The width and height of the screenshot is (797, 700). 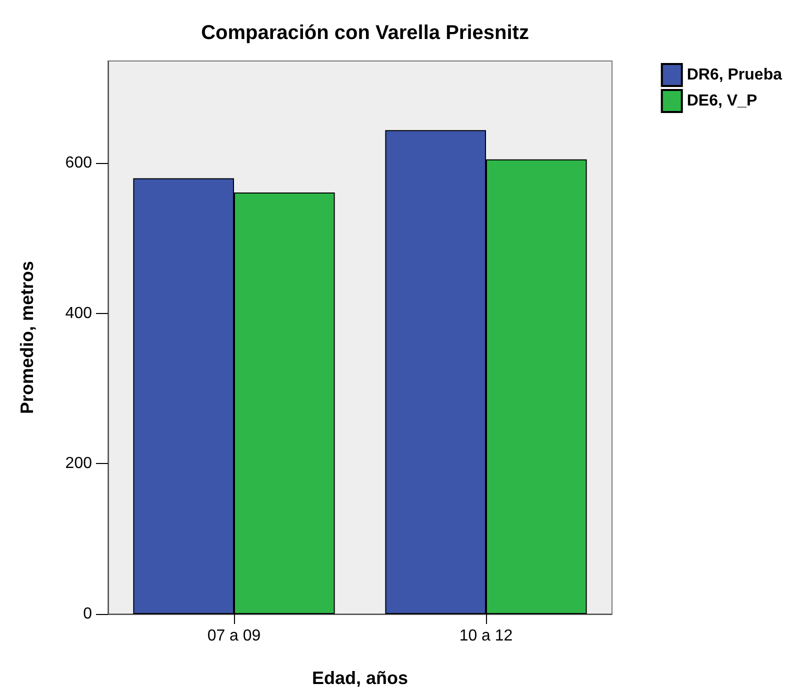 I want to click on y-tick-label: 0, so click(x=87, y=614).